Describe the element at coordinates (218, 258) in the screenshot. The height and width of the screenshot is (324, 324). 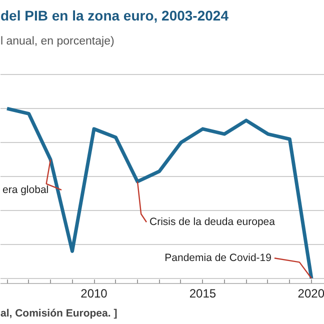
I see `annotation: Pandemia de Covid-19` at that location.